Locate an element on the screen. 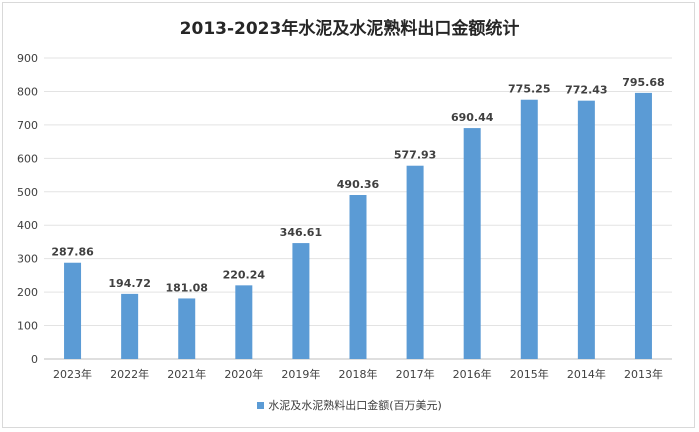  y-tick-label: 500 is located at coordinates (27, 192).